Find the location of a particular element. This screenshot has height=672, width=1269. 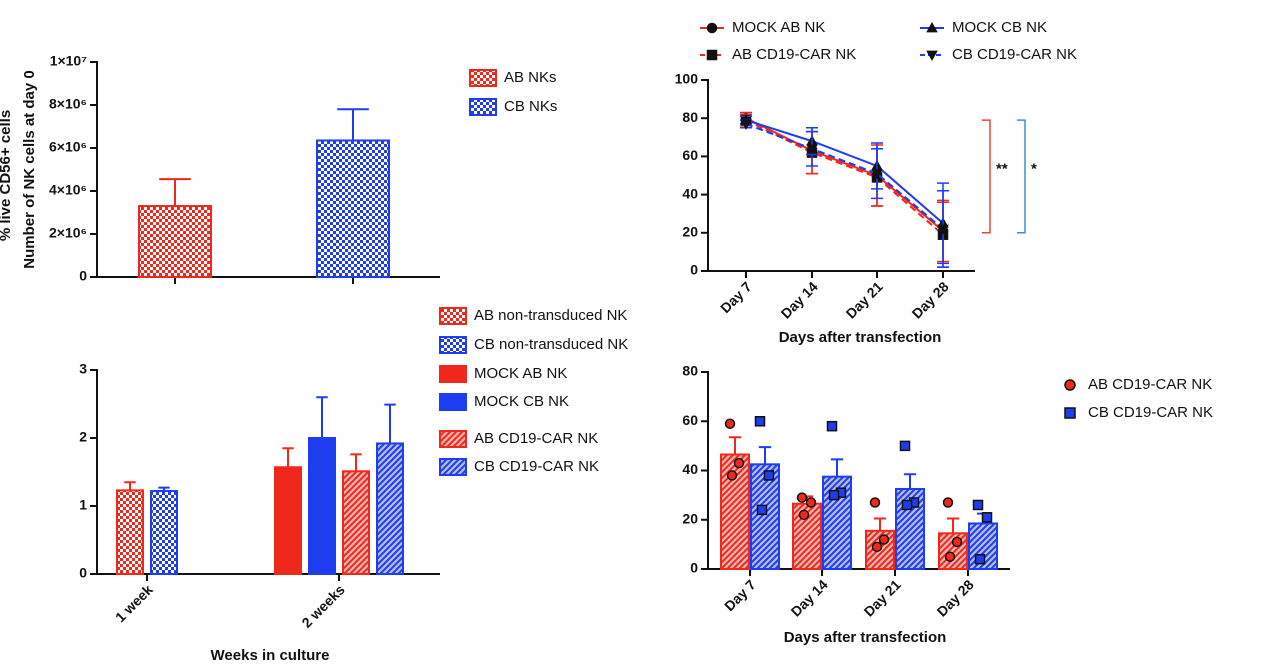

y-tick-label: 4×10⁶ is located at coordinates (68, 190).